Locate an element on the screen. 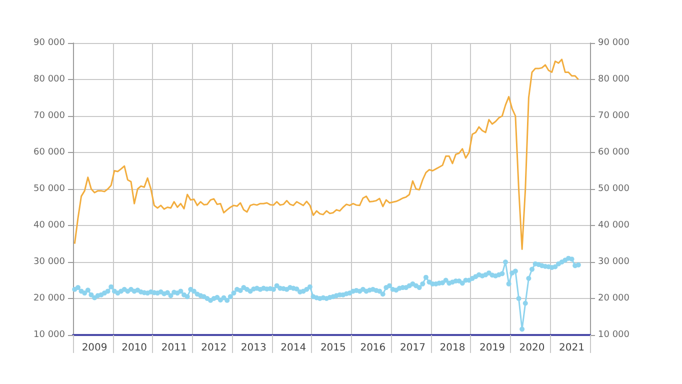 The width and height of the screenshot is (682, 384). x-tick-label: 2019 is located at coordinates (492, 348).